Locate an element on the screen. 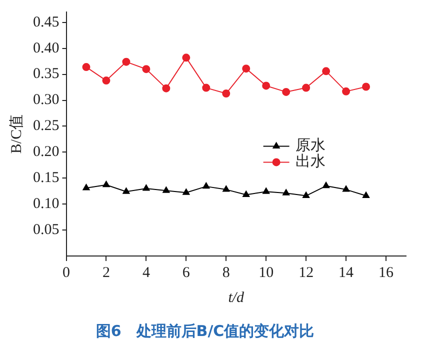  y-tick-label: 0.10 is located at coordinates (46, 204).